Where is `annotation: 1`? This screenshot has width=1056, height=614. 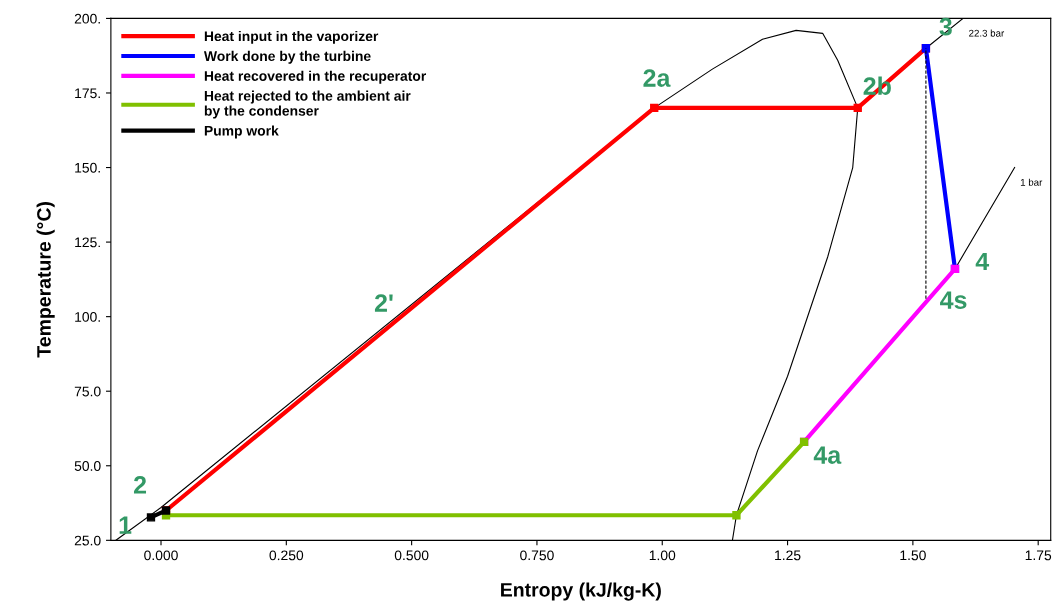
annotation: 1 is located at coordinates (125, 525).